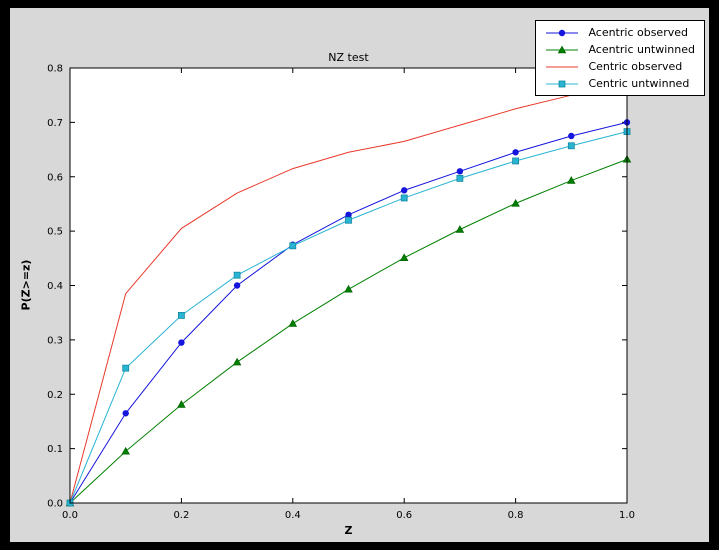 This screenshot has height=550, width=719. Describe the element at coordinates (55, 69) in the screenshot. I see `y-tick-label: 0.8` at that location.